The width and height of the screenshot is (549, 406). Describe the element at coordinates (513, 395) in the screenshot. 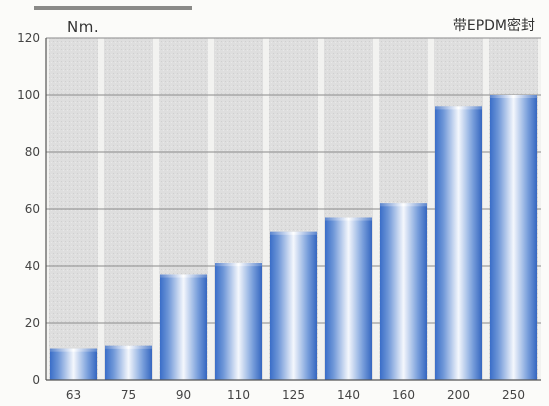

I see `x-tick-label: 250` at that location.